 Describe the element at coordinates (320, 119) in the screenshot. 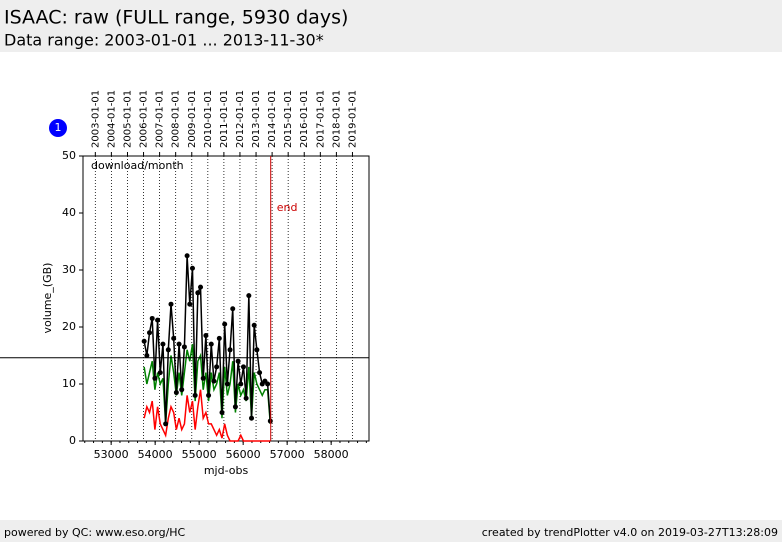

I see `top-tick-label: 2017-01-01` at that location.